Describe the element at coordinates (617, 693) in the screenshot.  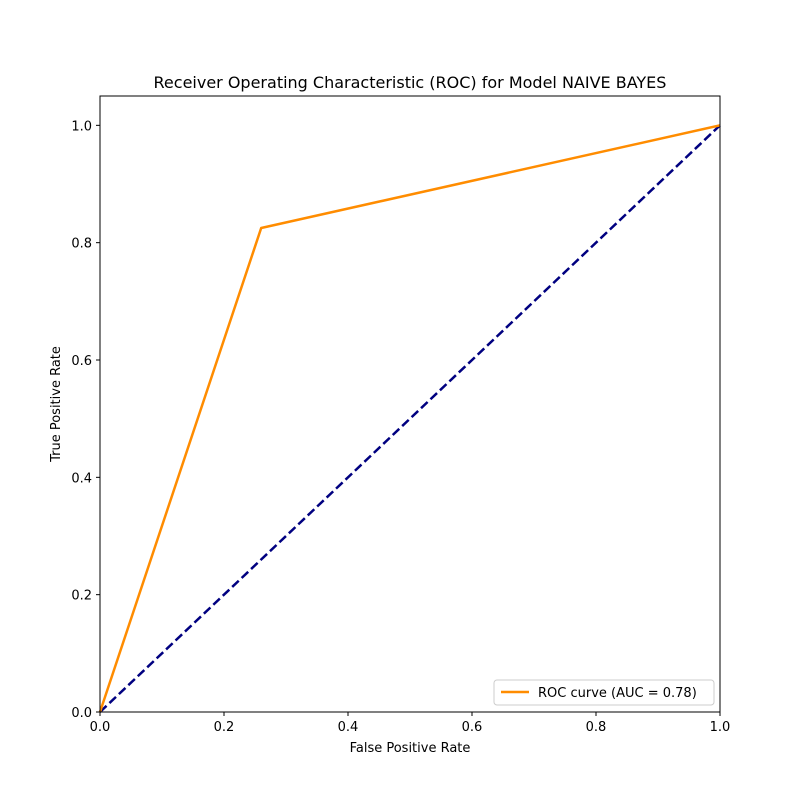
I see `legend-label-roc-curve: ROC curve (AUC = 0.78)` at that location.